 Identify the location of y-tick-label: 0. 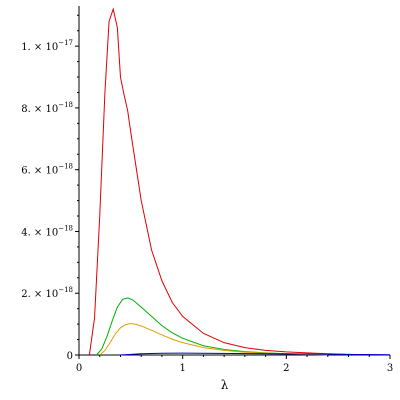
(70, 356).